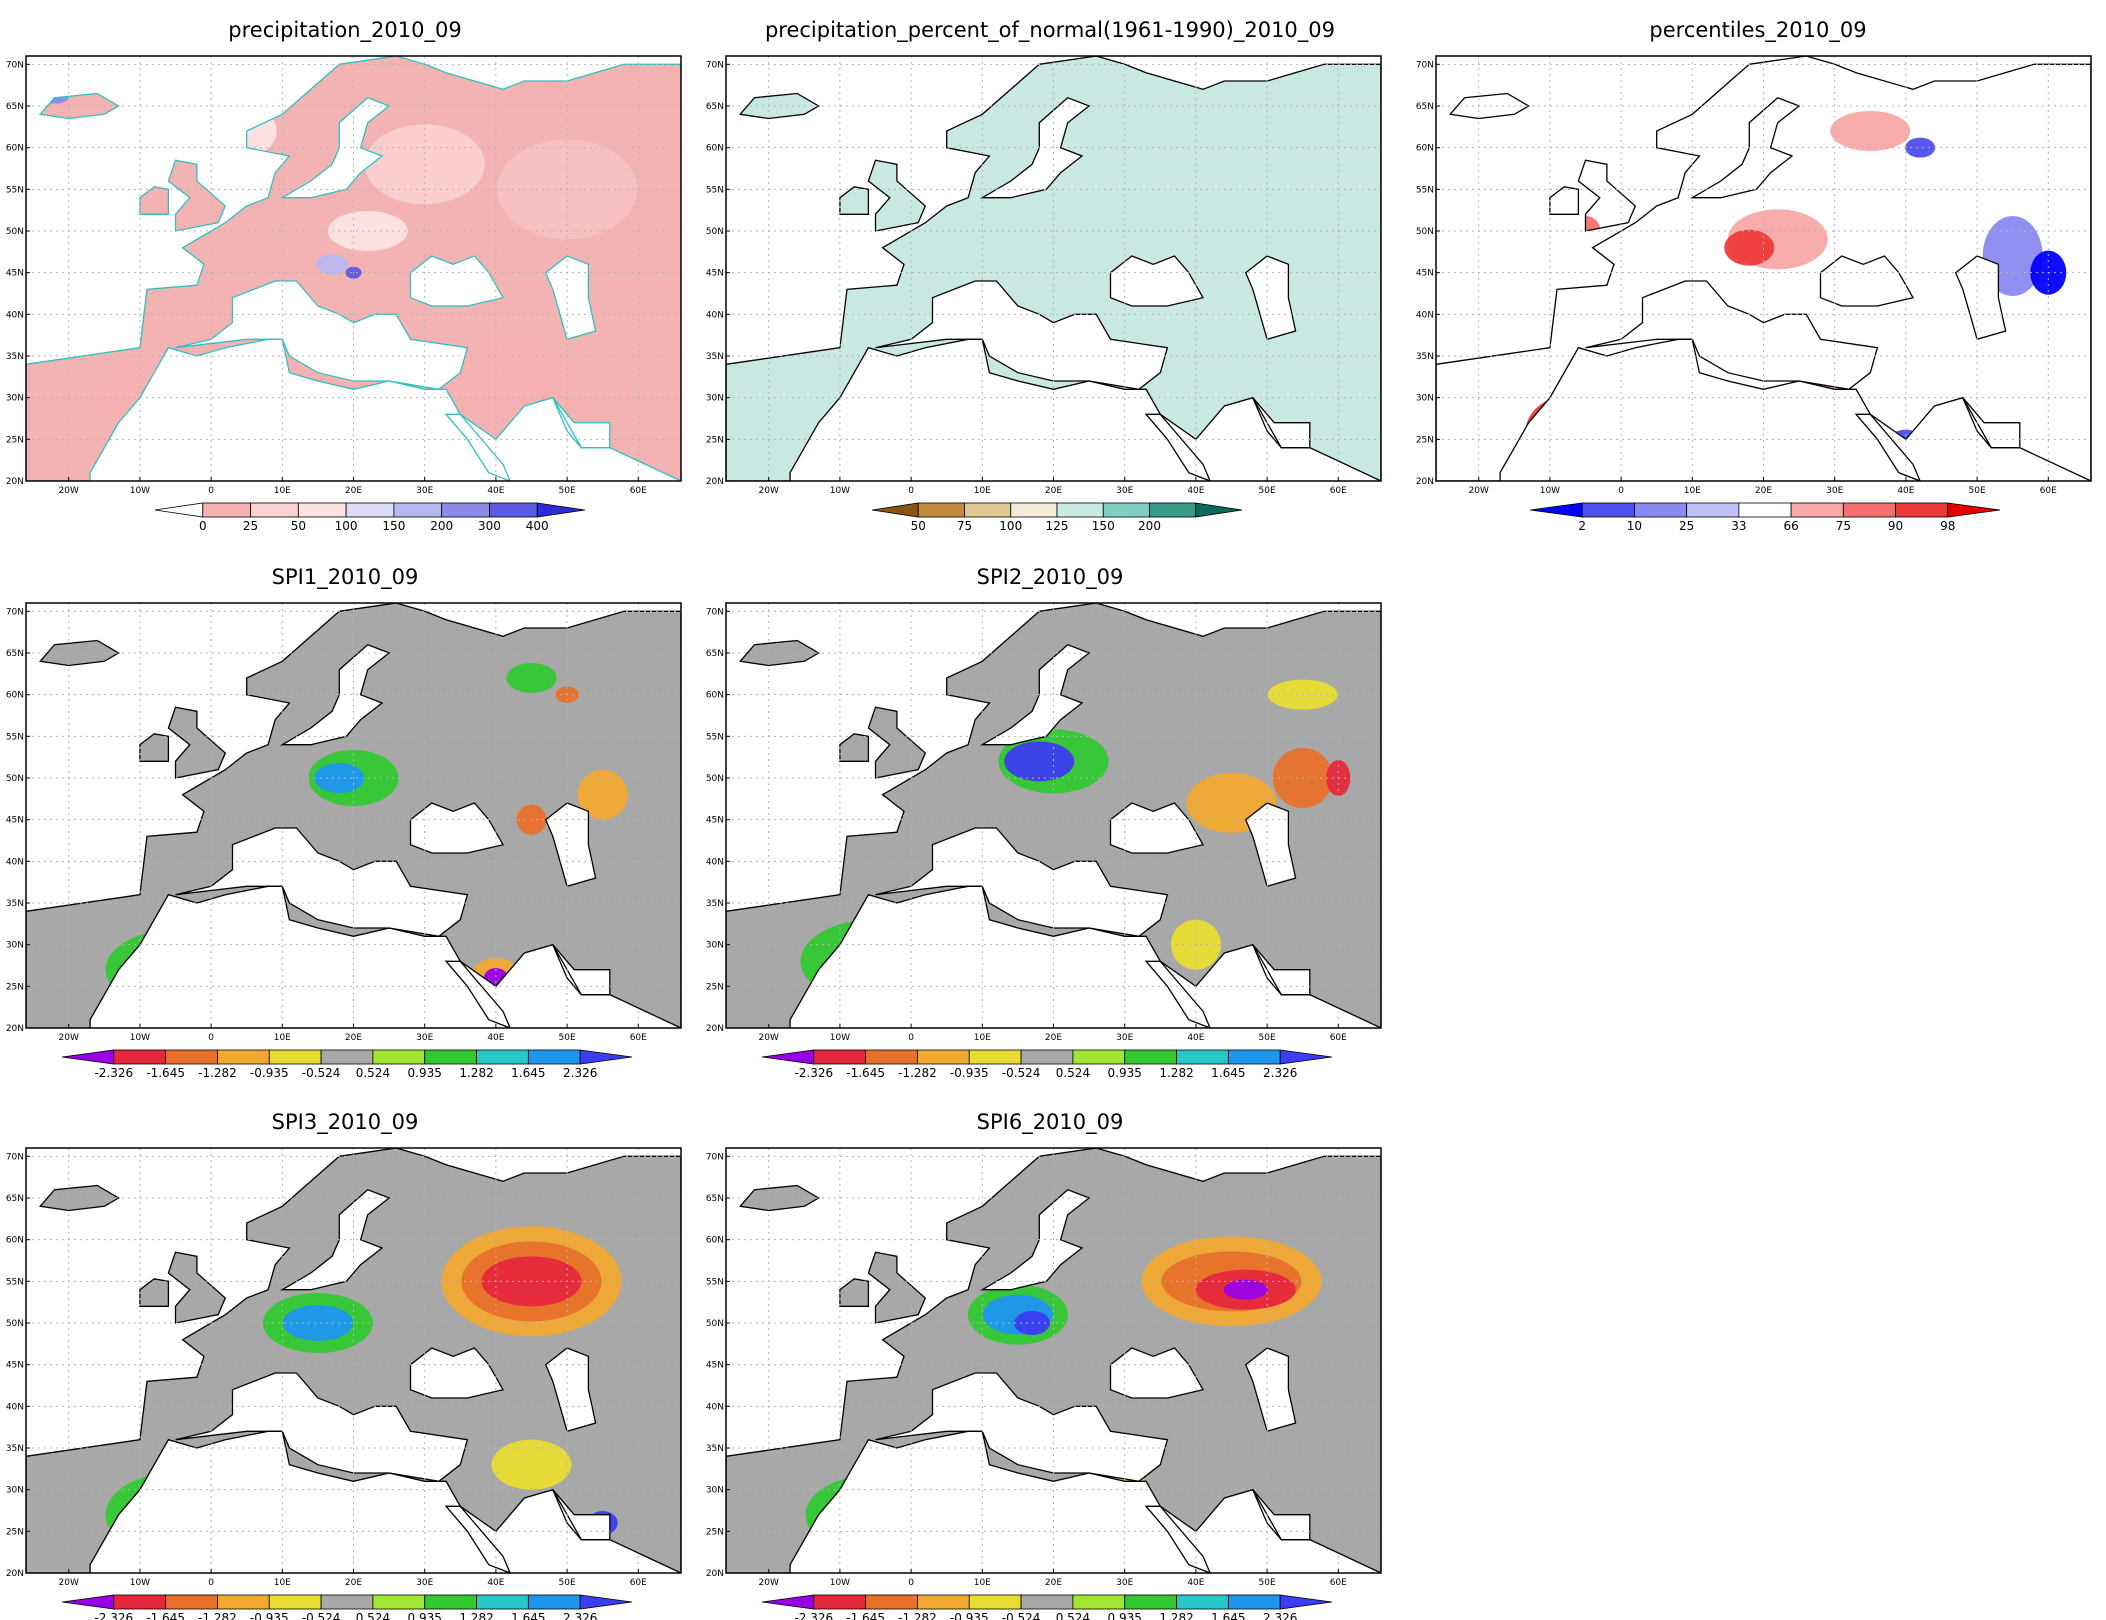 The height and width of the screenshot is (1620, 2106). Describe the element at coordinates (715, 65) in the screenshot. I see `lat-tick-label: 70N` at that location.